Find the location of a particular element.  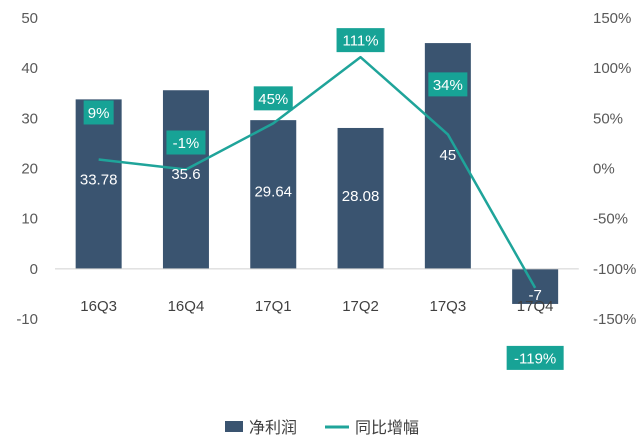

legend-label-bar: 净利润 is located at coordinates (273, 427).